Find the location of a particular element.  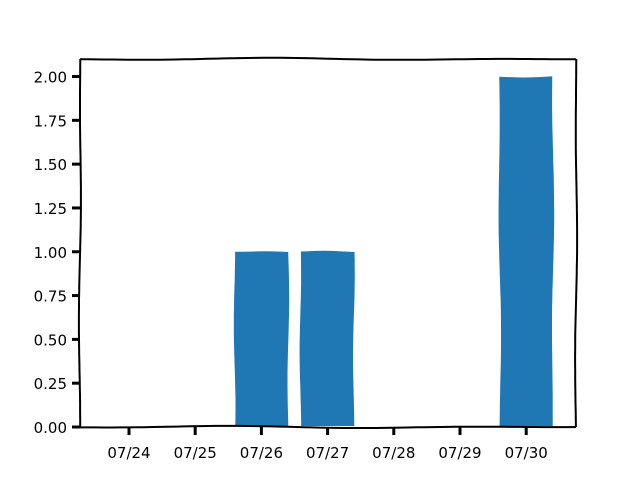

axis-top-spine is located at coordinates (327, 58).